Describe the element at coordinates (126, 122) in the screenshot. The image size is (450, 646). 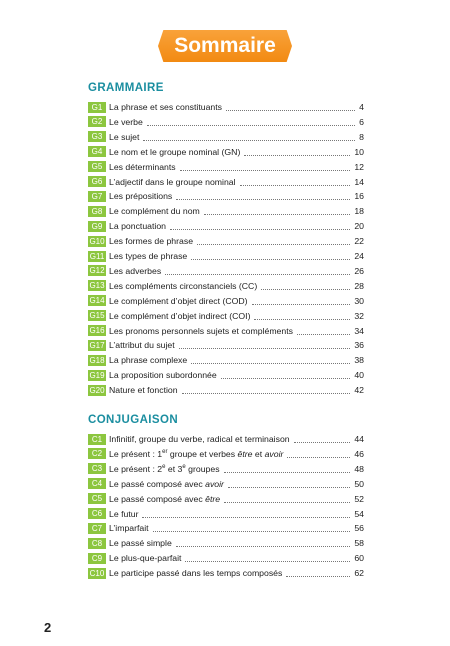
I see `entry-title: Le verbe` at that location.